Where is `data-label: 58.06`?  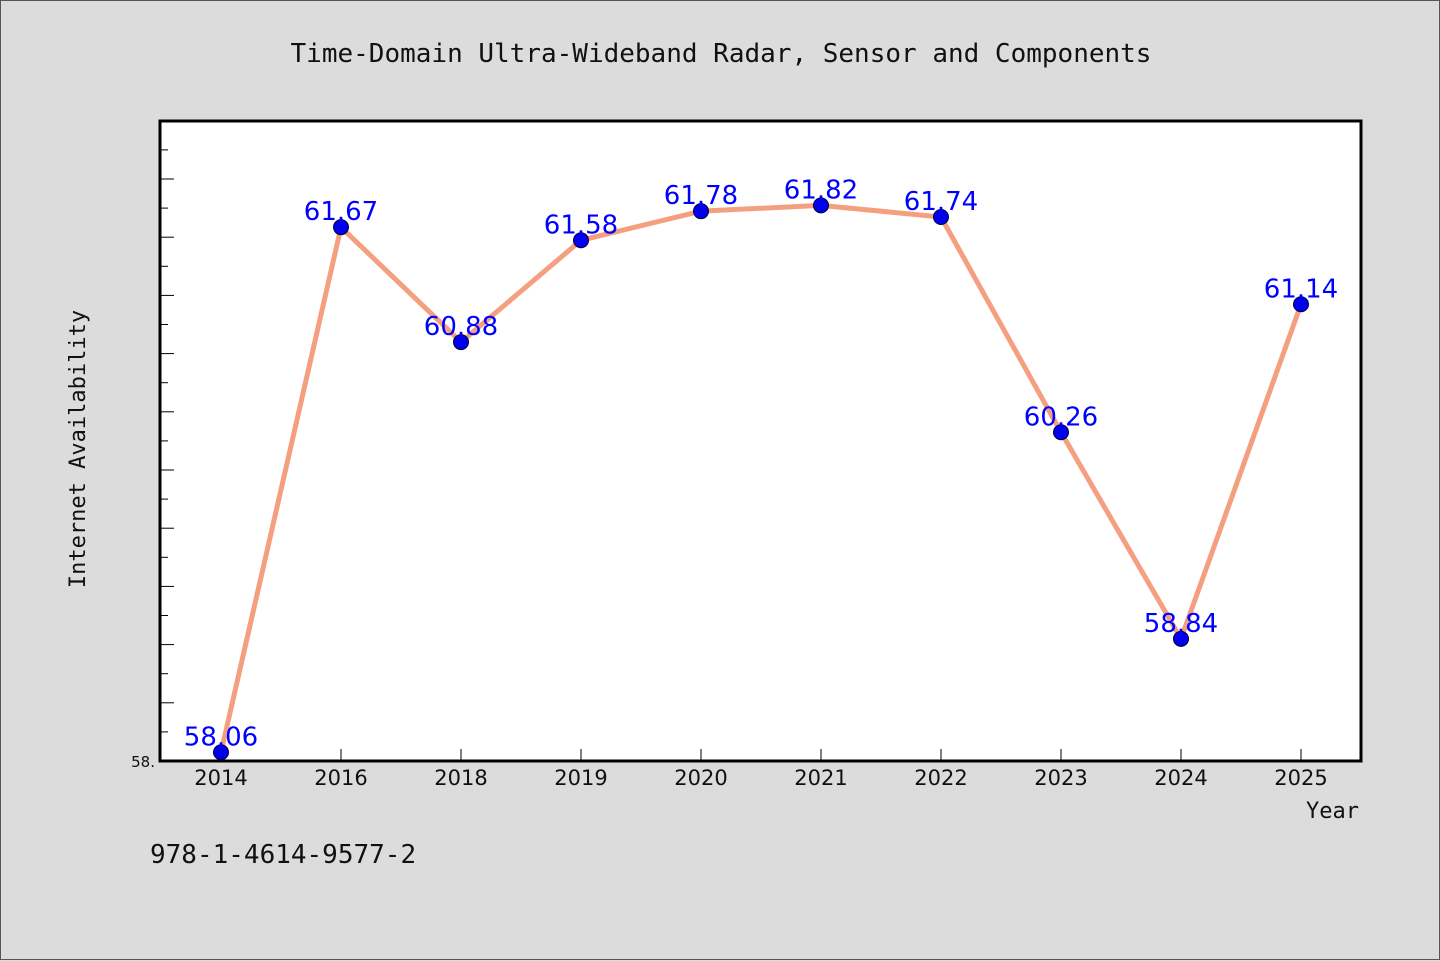 data-label: 58.06 is located at coordinates (221, 737).